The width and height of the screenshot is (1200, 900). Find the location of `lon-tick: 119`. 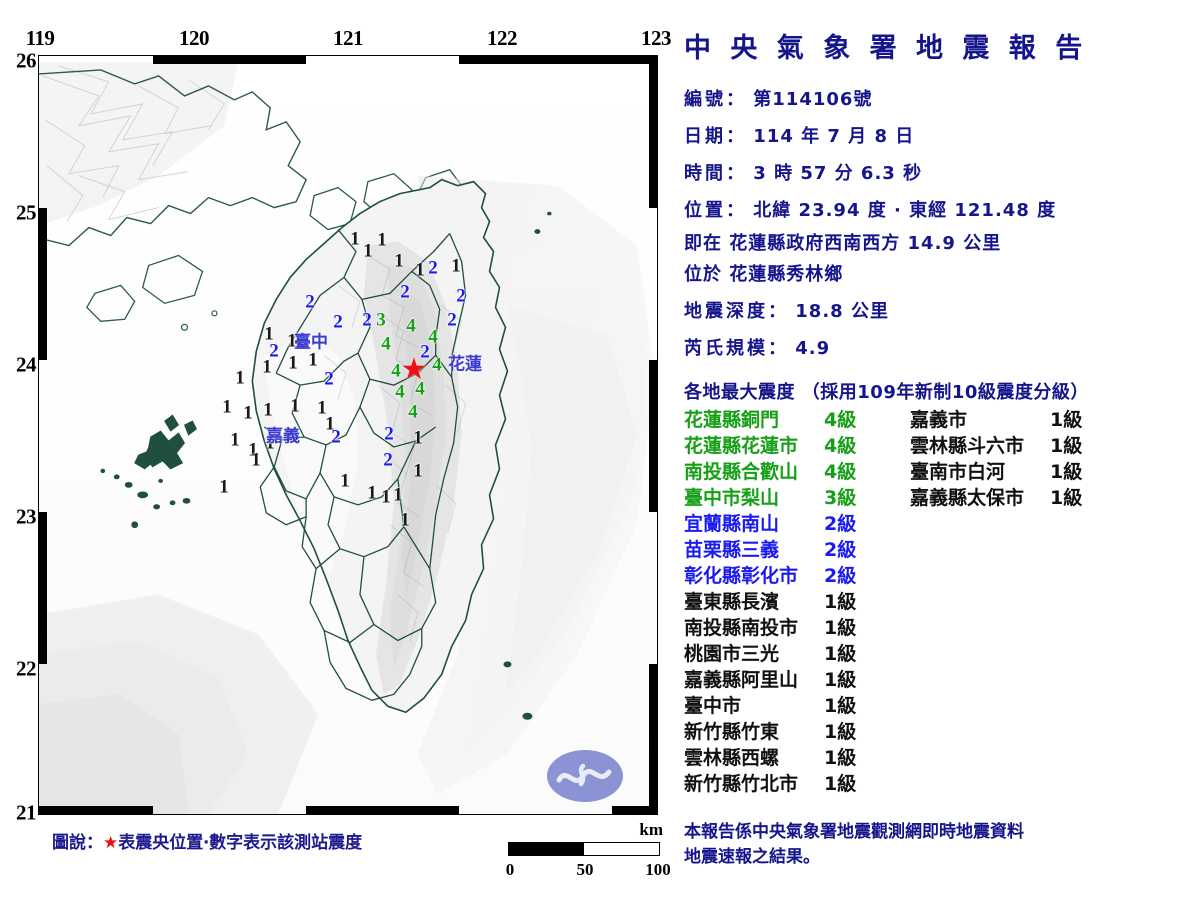

lon-tick: 119 is located at coordinates (40, 38).